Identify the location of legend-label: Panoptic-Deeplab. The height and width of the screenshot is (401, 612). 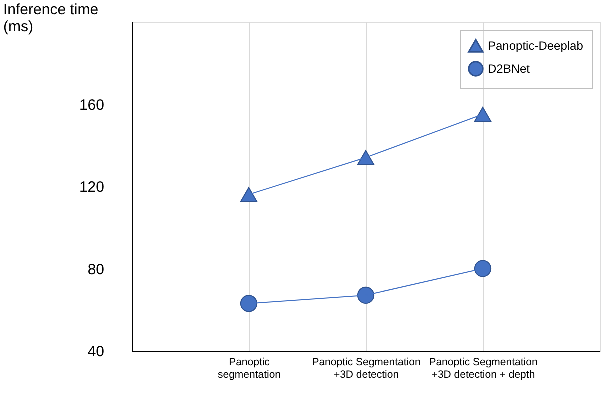
(536, 46).